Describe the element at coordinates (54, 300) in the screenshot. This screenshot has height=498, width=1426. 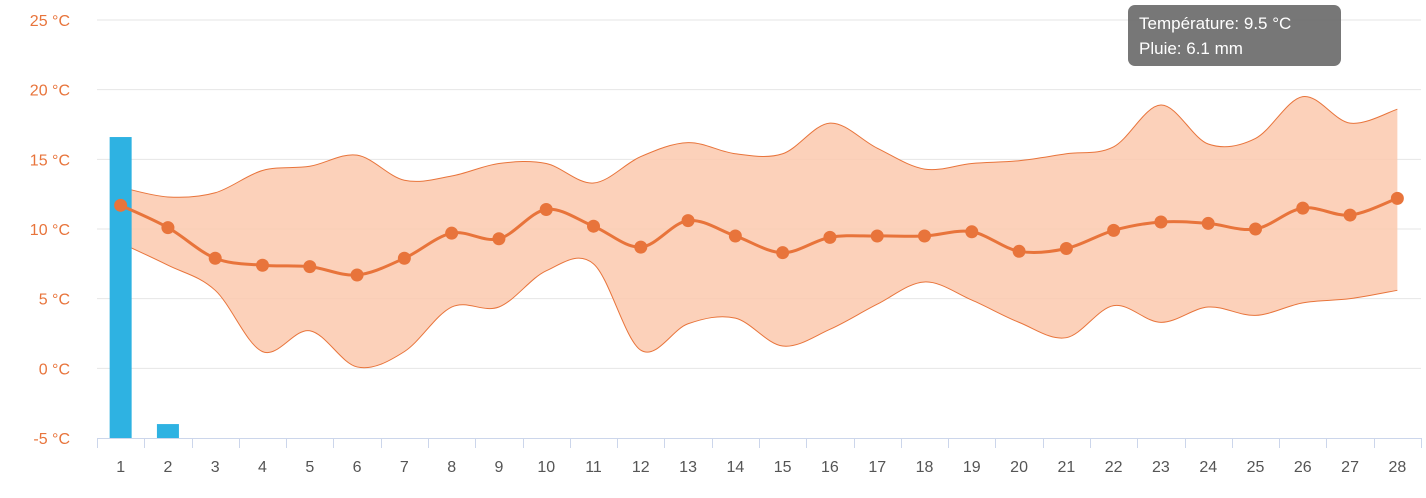
I see `y-tick-label: 5 °C` at that location.